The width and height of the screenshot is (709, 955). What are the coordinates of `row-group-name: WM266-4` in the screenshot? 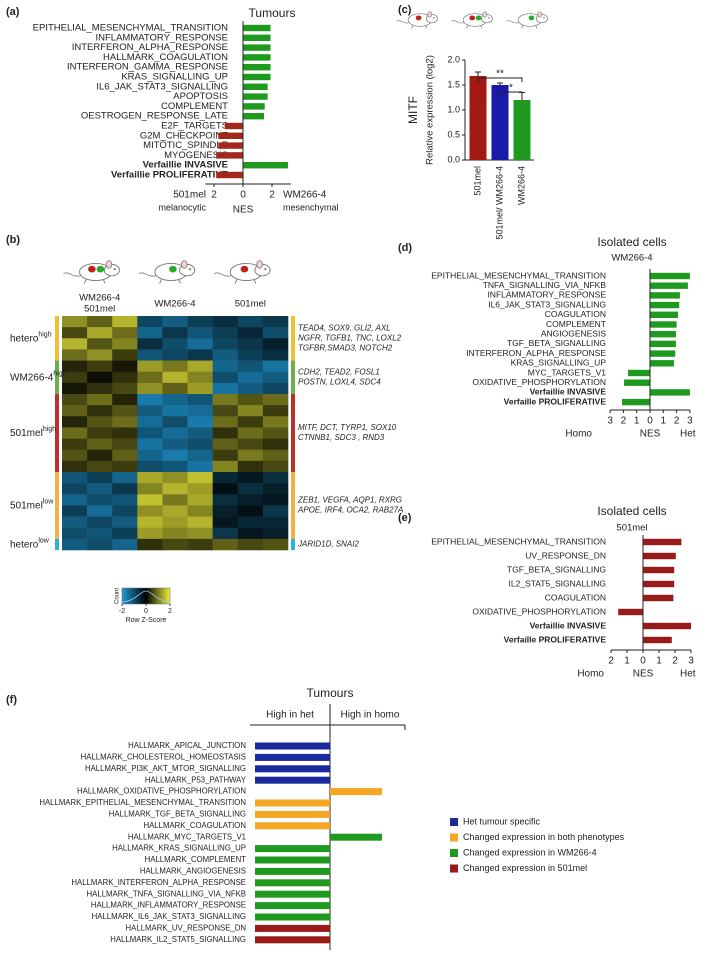 It's located at (32, 377).